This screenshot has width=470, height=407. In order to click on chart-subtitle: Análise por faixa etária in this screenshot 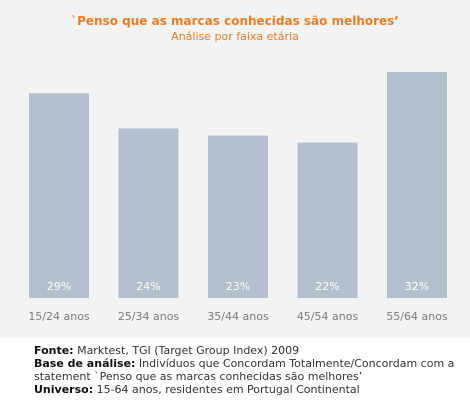, I will do `click(235, 36)`.